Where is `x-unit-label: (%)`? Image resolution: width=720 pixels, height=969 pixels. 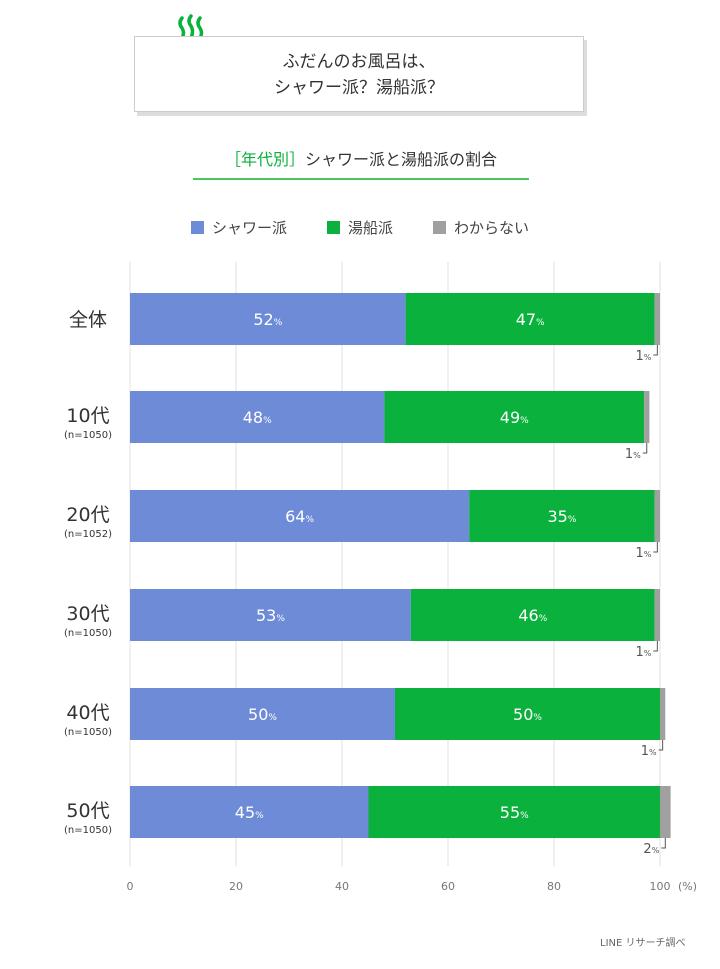 x-unit-label: (%) is located at coordinates (687, 886).